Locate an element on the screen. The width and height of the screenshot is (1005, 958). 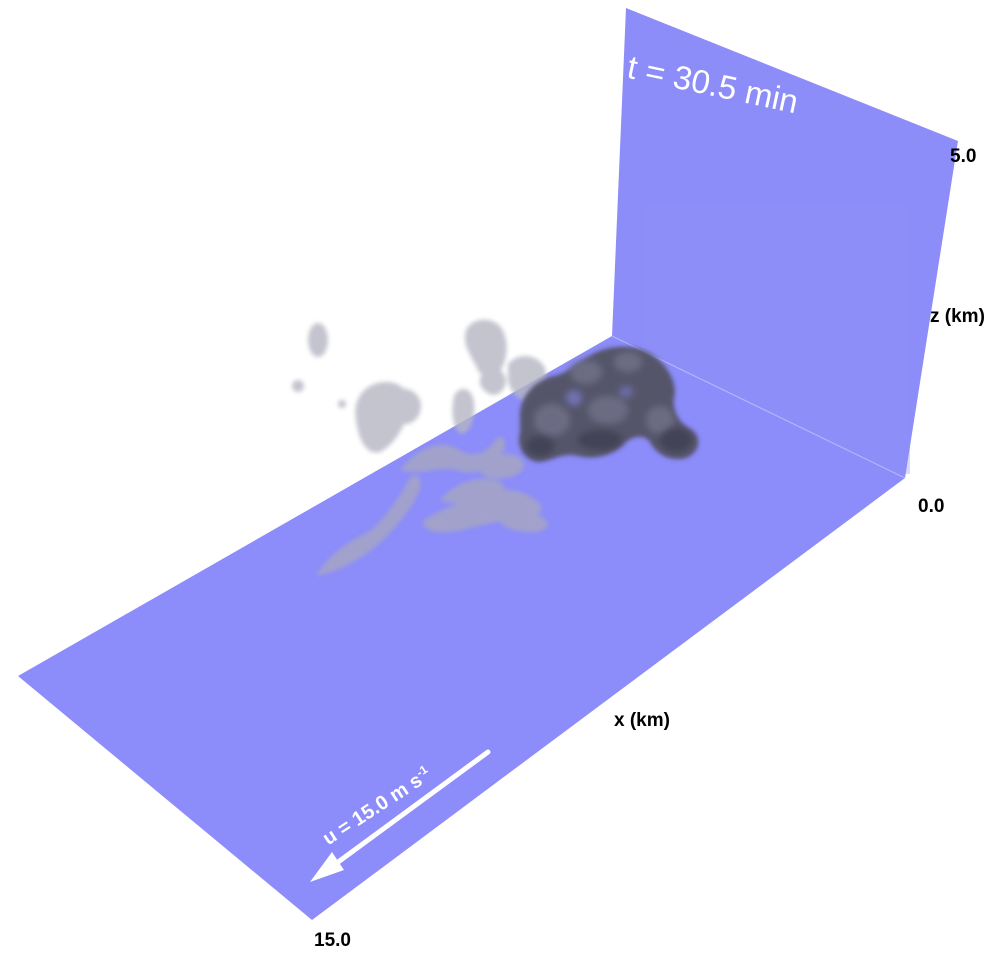
plume-dense-highlights is located at coordinates (604, 394).